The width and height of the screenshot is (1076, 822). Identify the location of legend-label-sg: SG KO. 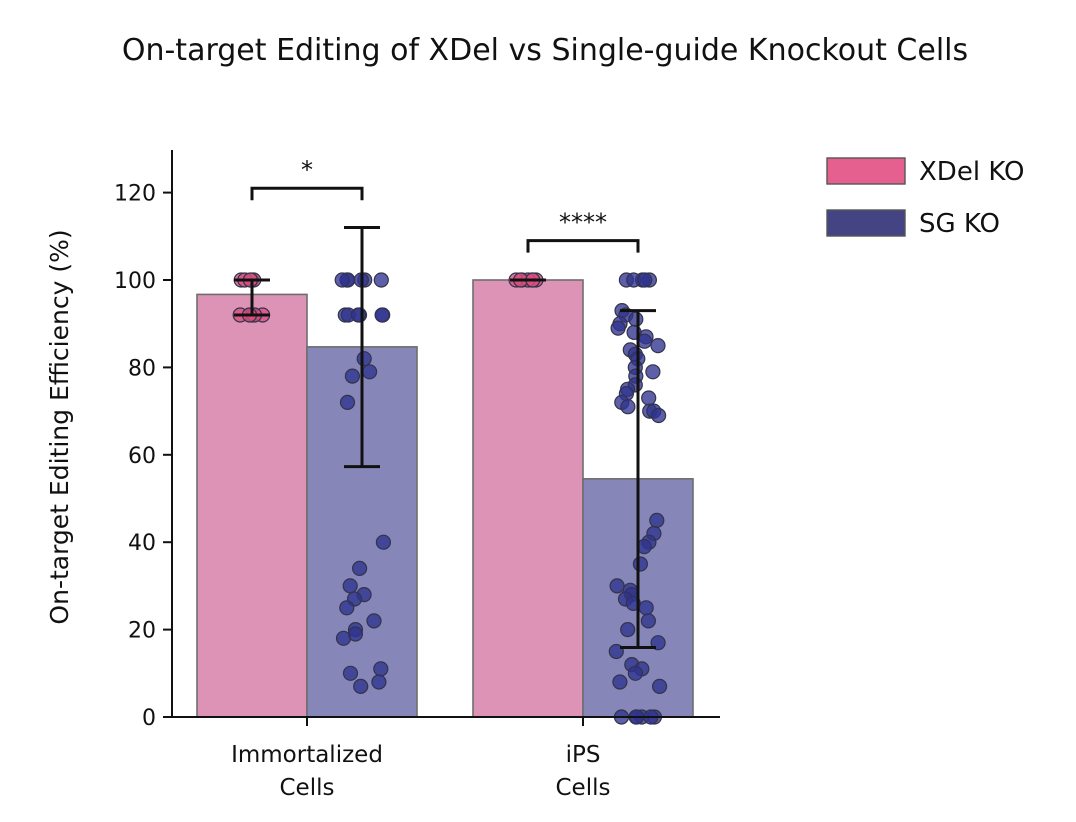
(959, 224).